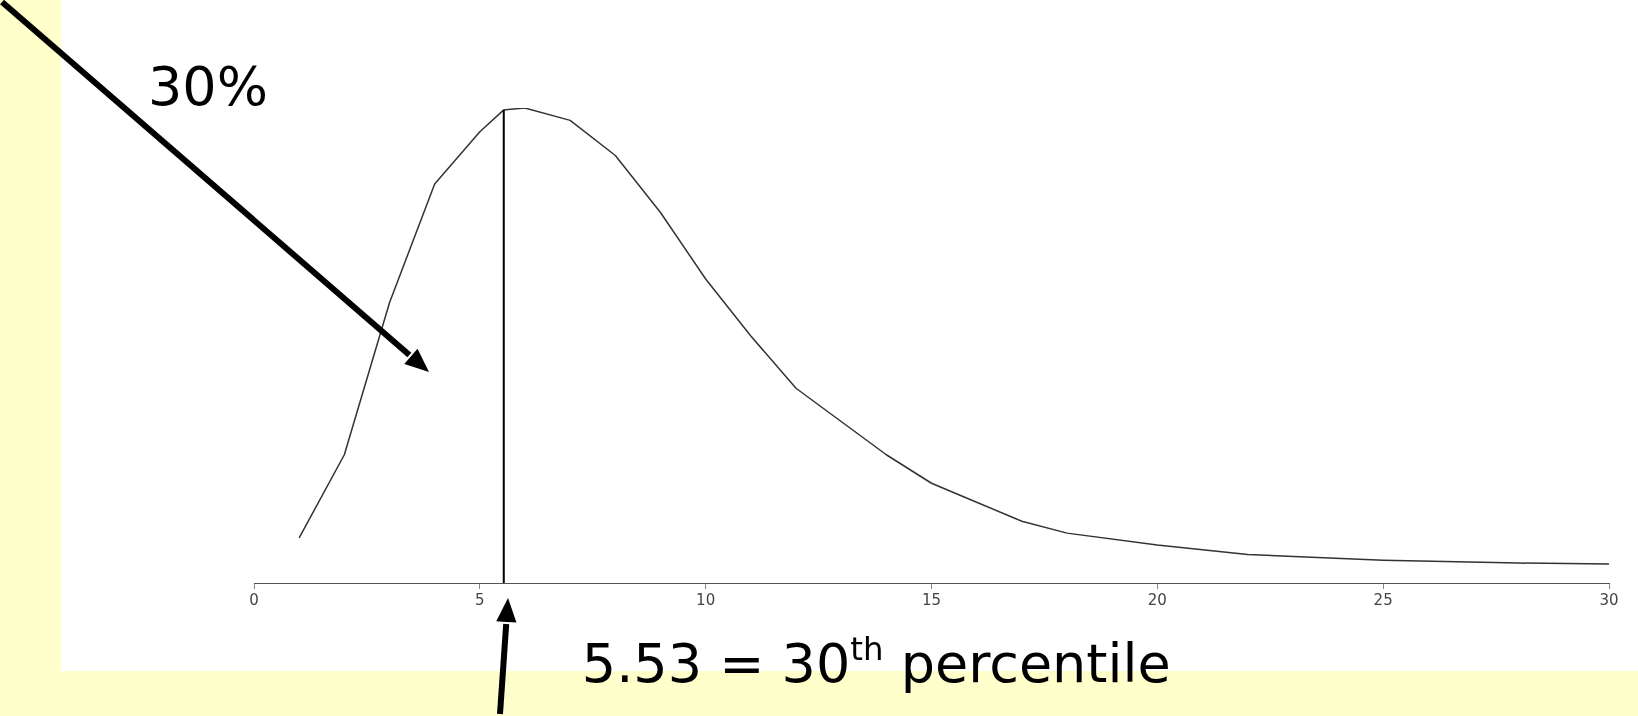 This screenshot has height=716, width=1638. I want to click on x-tick-label: 5, so click(480, 599).